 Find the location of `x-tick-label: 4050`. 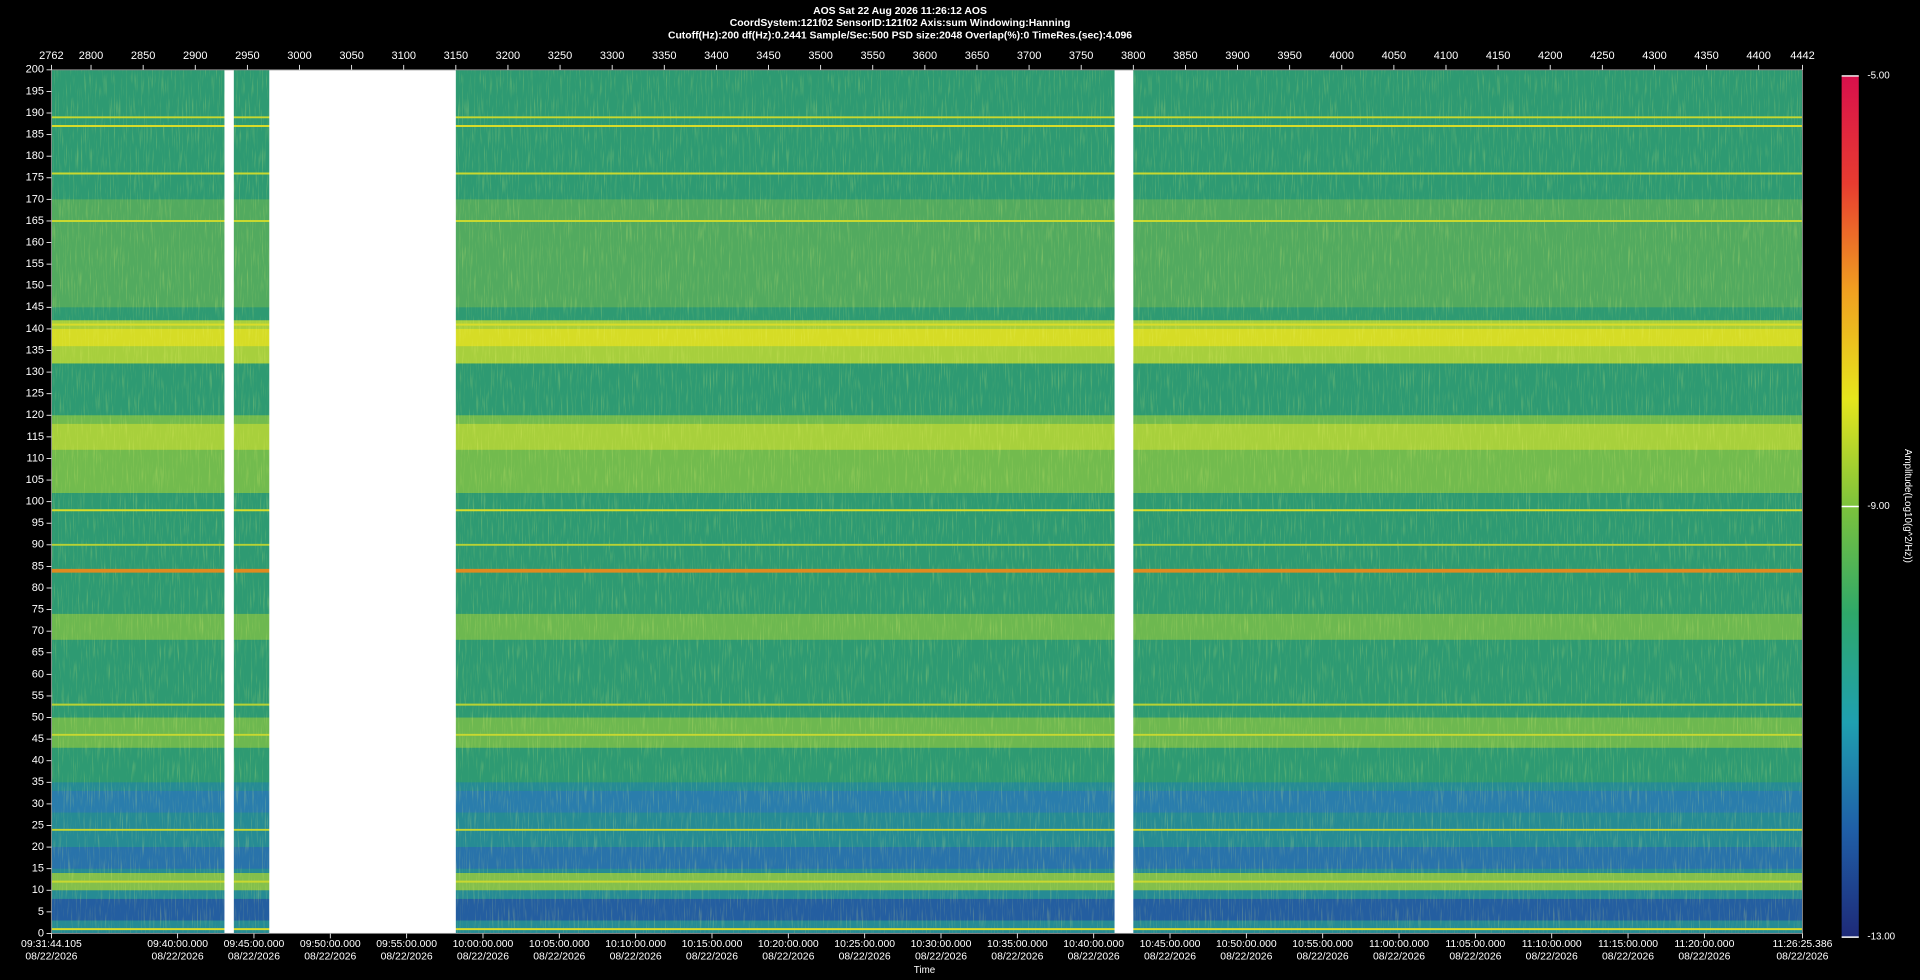

x-tick-label: 4050 is located at coordinates (1394, 56).